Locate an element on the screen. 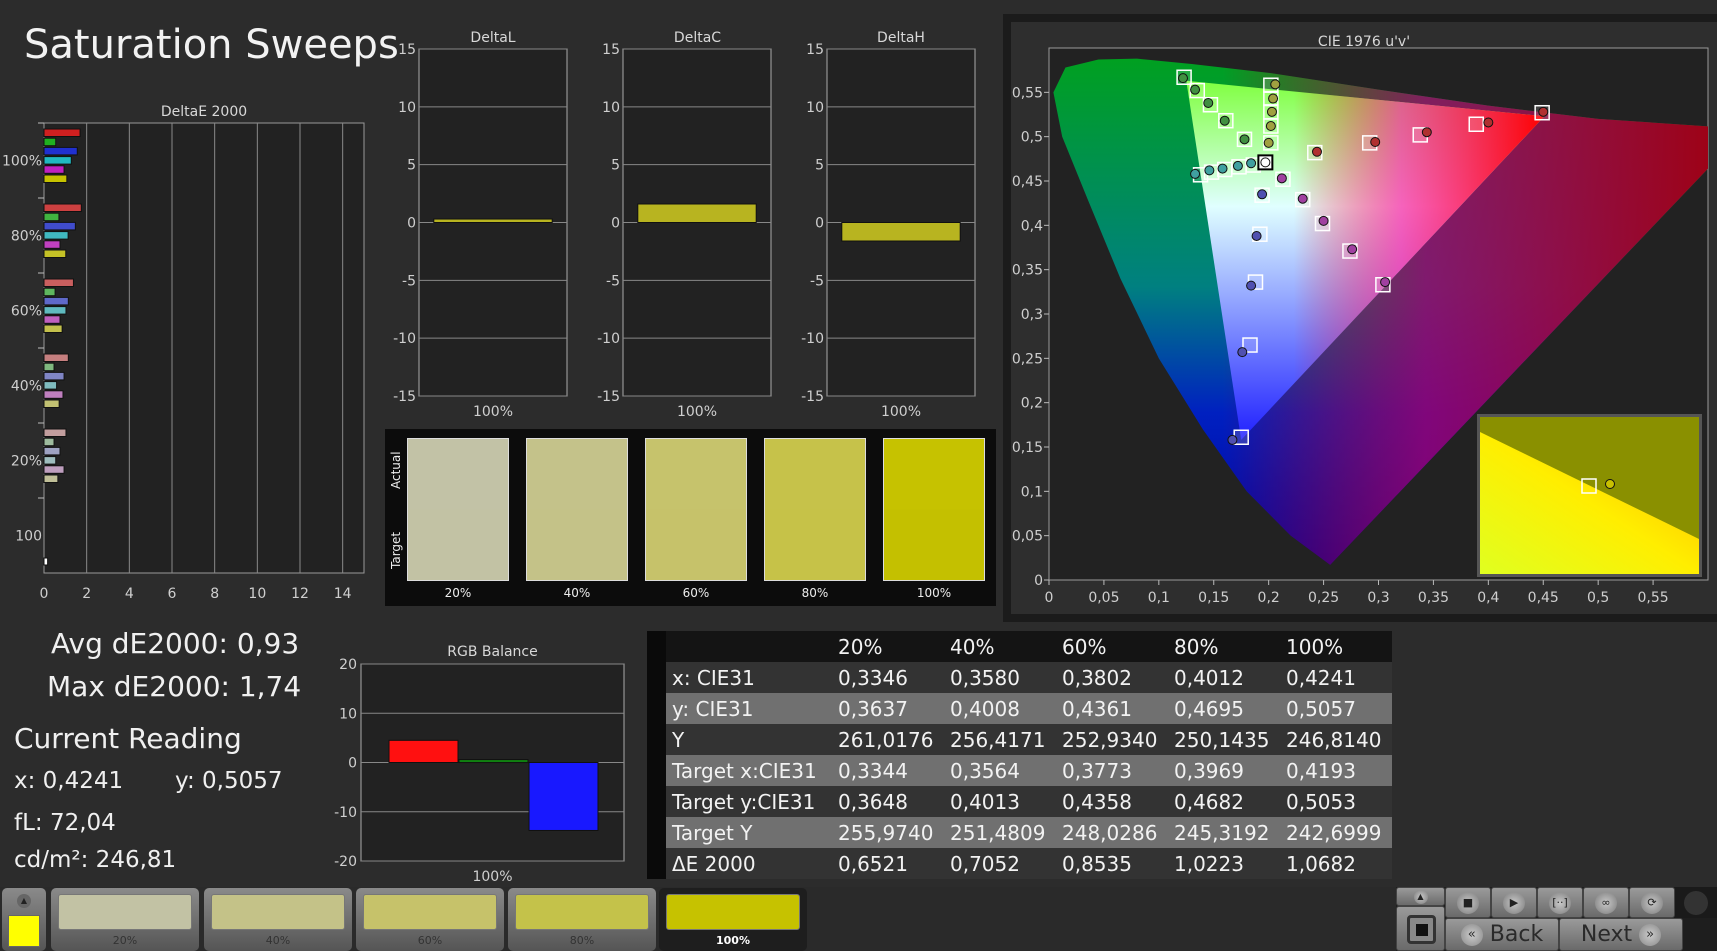  double-chevron-right-icon: » is located at coordinates (1650, 935).